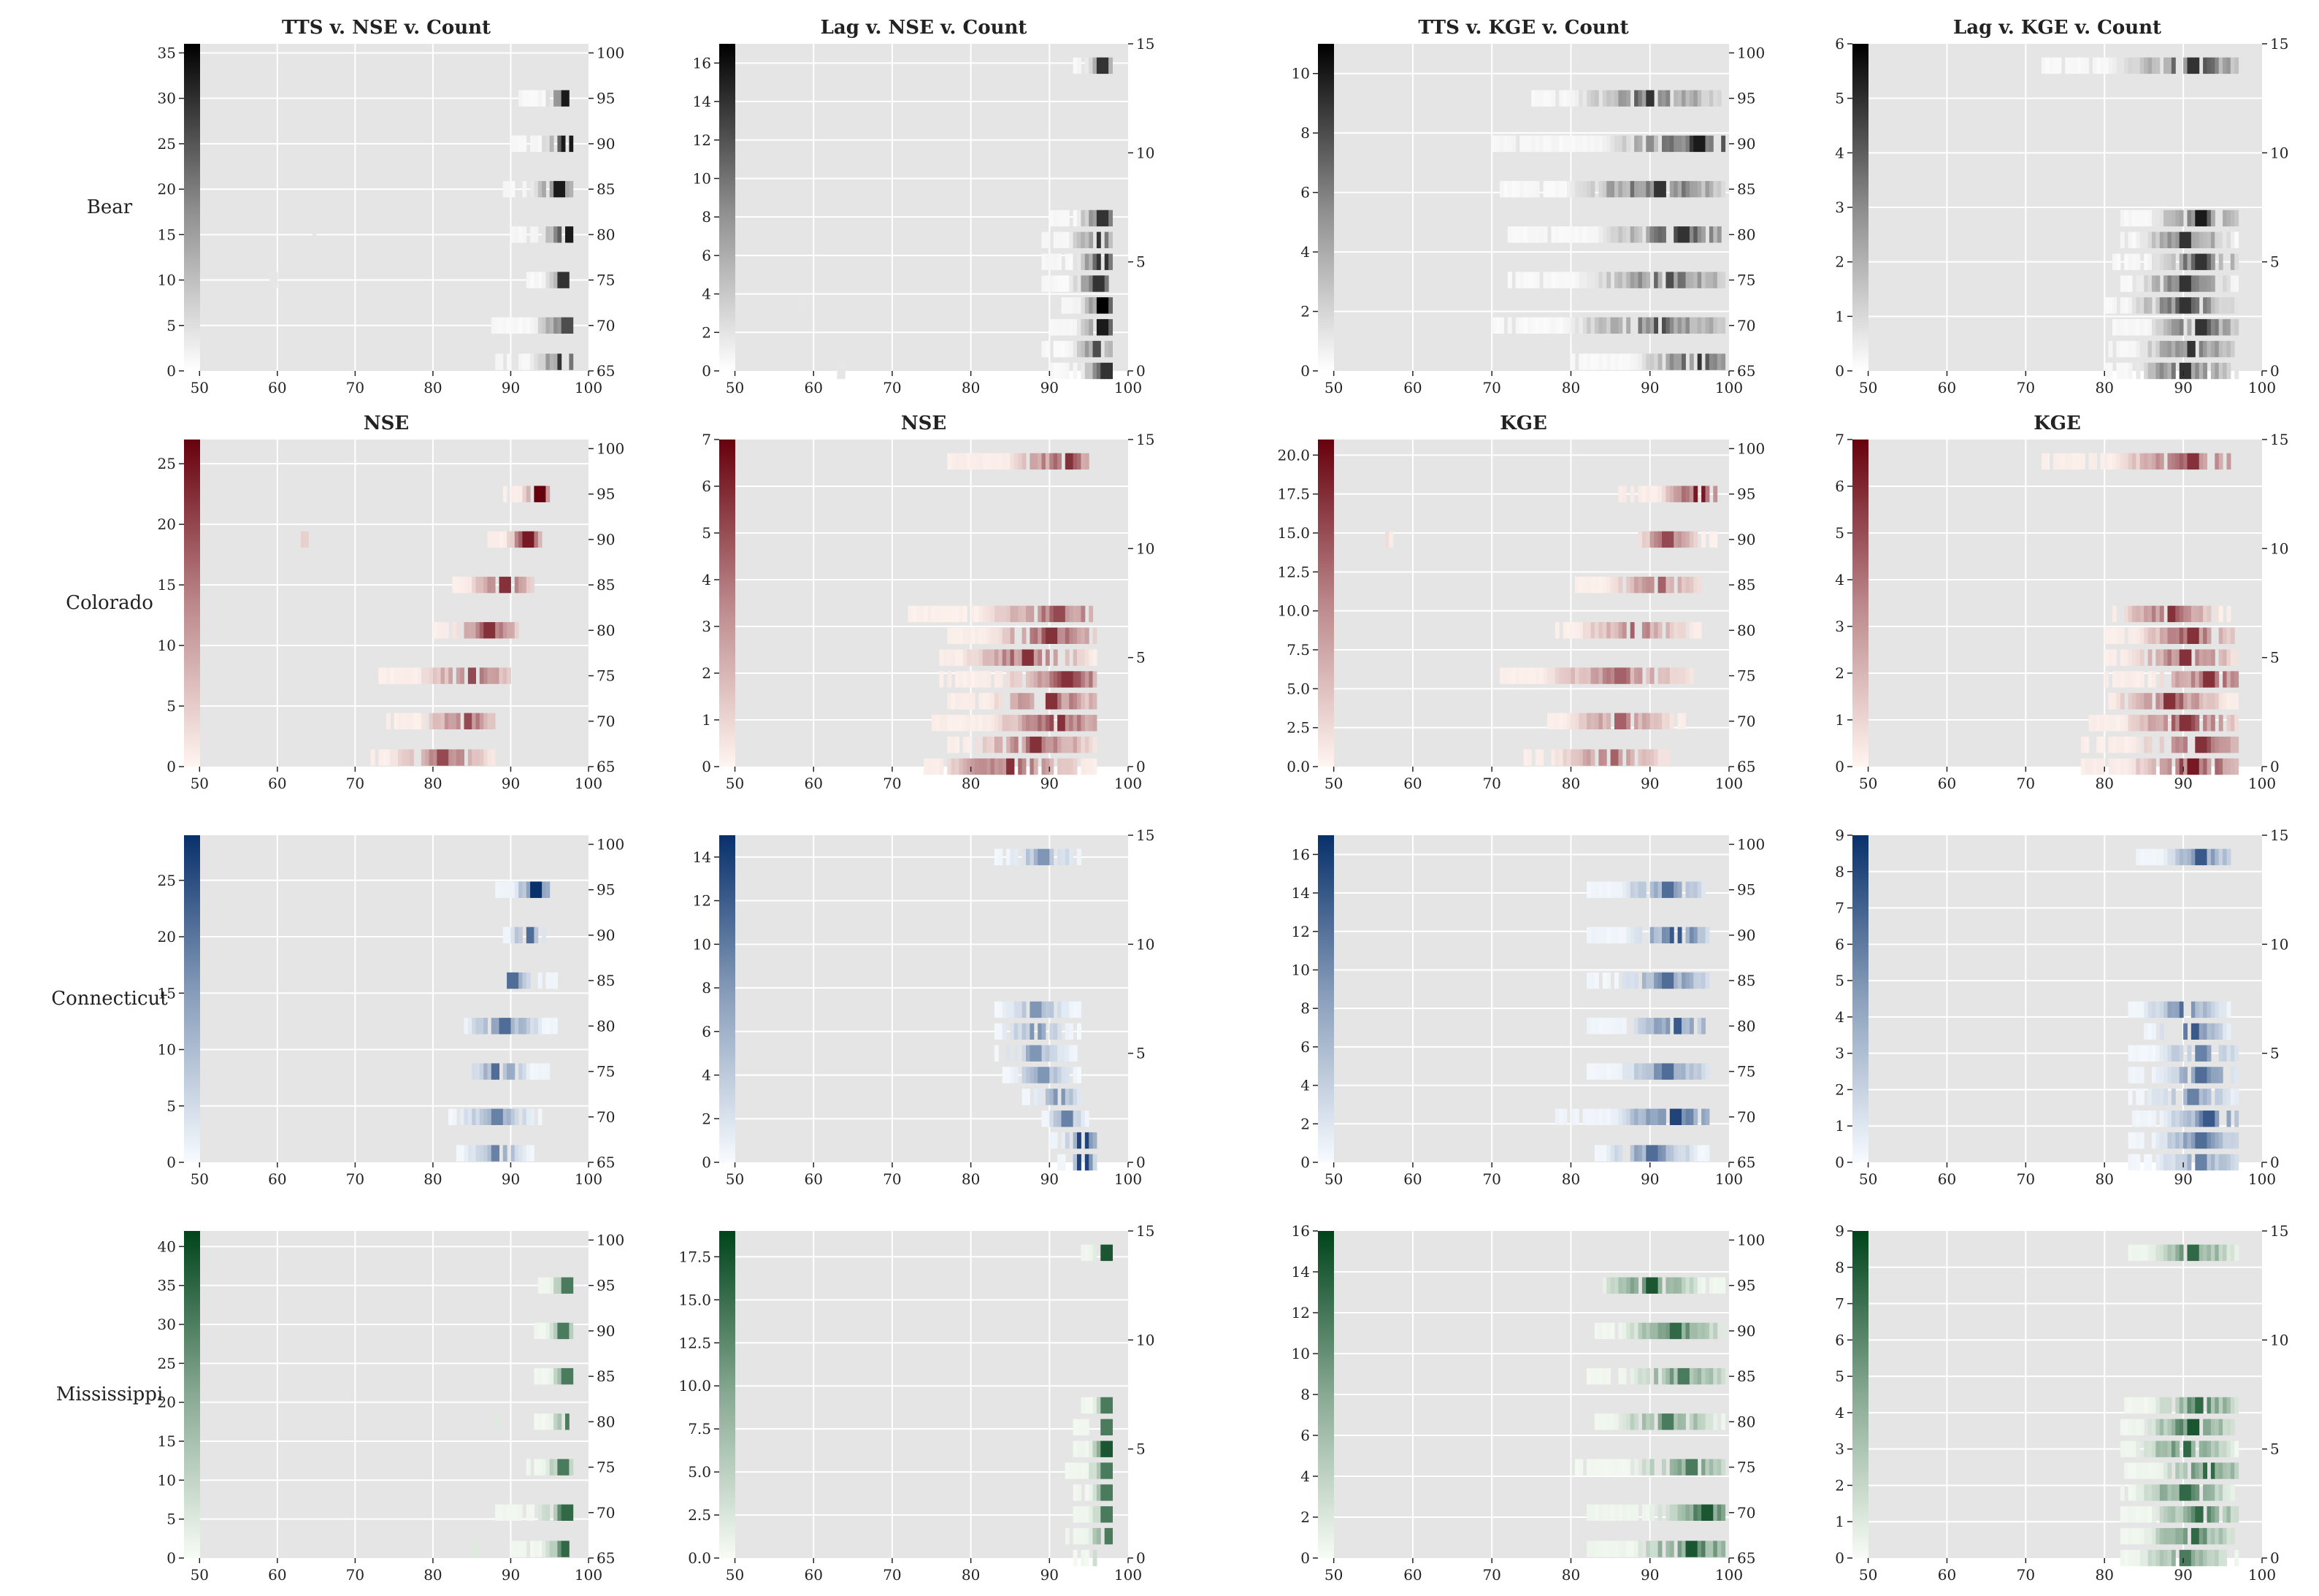  Describe the element at coordinates (2275, 1558) in the screenshot. I see `right-tick-label: 0` at that location.